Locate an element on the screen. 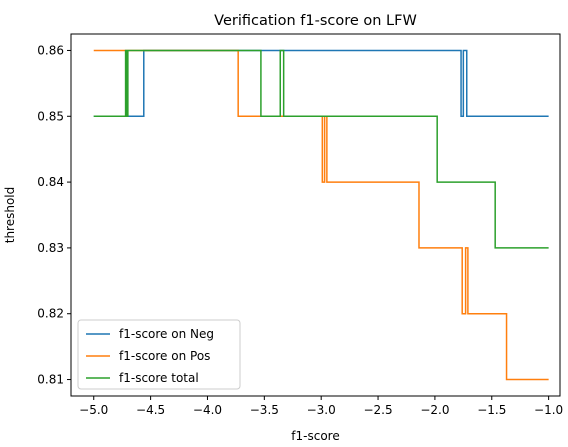 This screenshot has height=447, width=568. x-axis: −5.0 −4.5 −4.0 −3.5 −3.0 −2.5 −2.0 −1.5 −1.0 is located at coordinates (321, 406).